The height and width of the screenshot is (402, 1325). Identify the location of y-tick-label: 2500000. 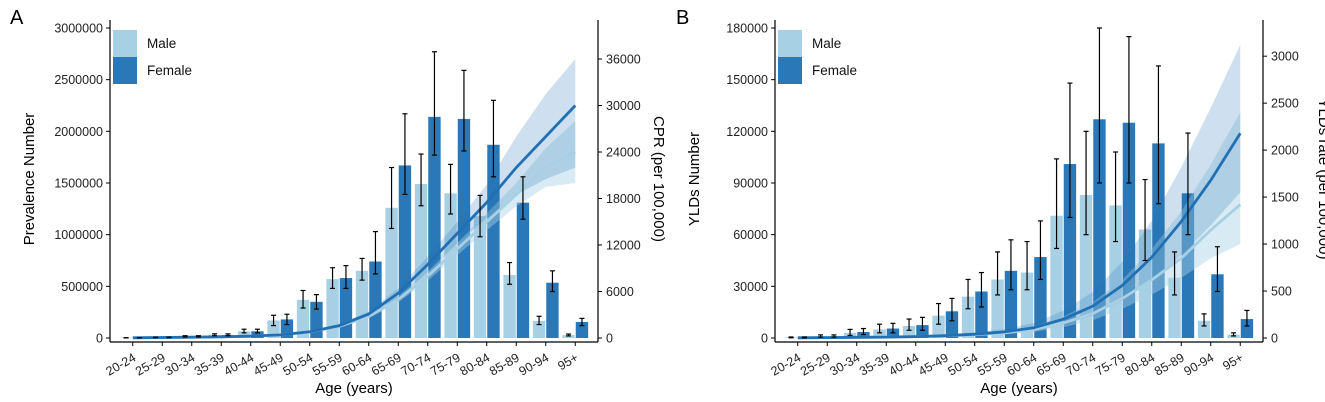
(78, 80).